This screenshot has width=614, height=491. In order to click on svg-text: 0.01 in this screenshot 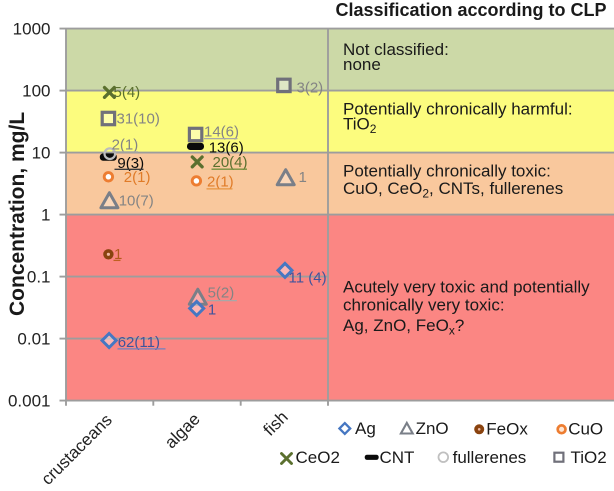, I will do `click(33, 338)`.